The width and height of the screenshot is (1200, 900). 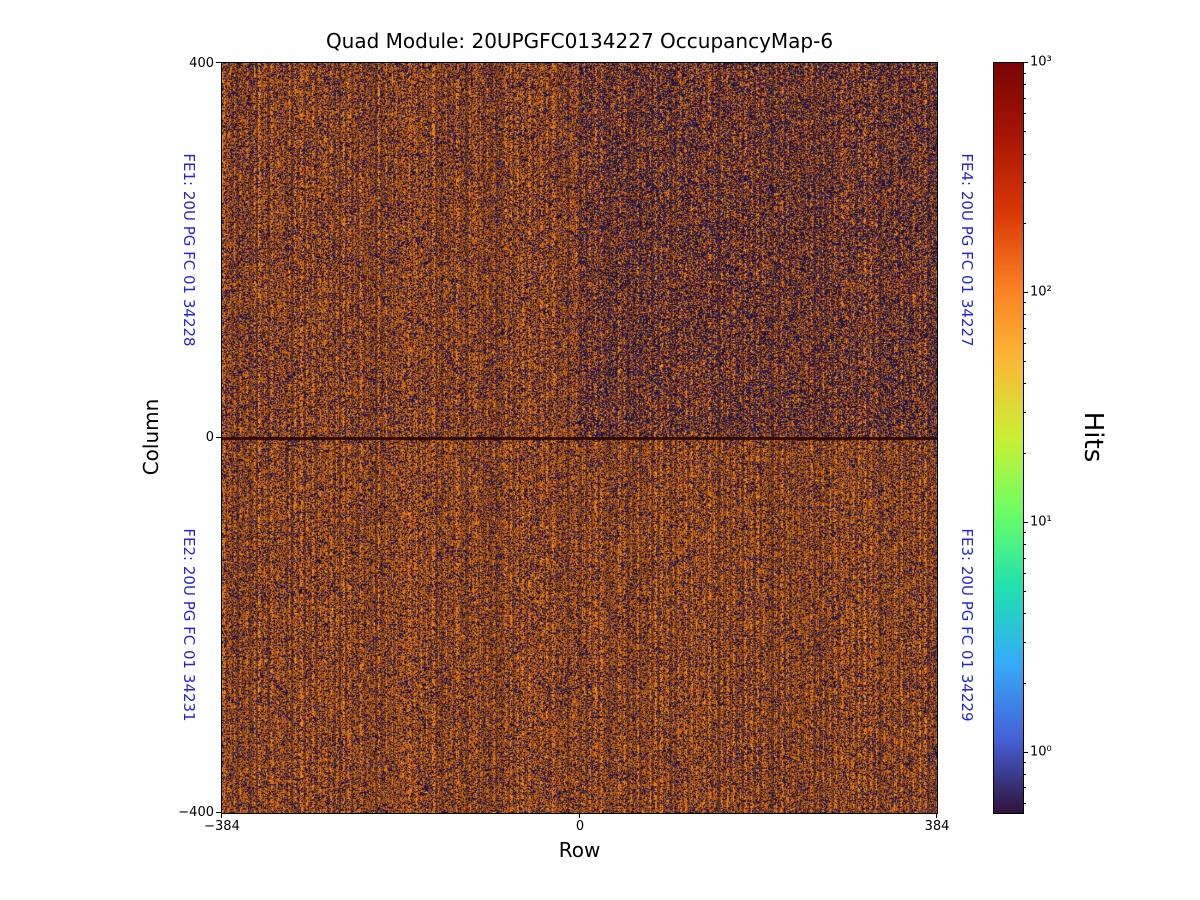 What do you see at coordinates (1041, 62) in the screenshot?
I see `colorbar-tick-label: 10³` at bounding box center [1041, 62].